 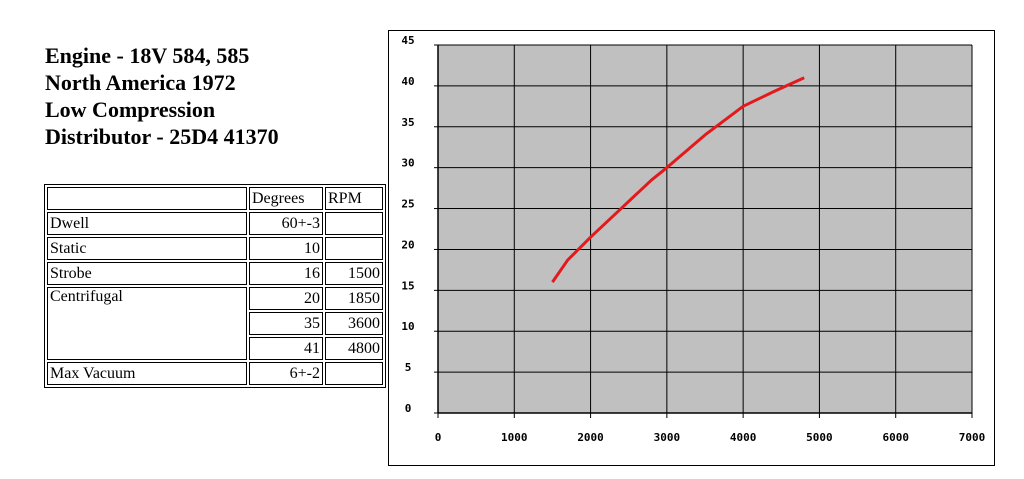 I want to click on x-tick-label: 1000, so click(x=514, y=437).